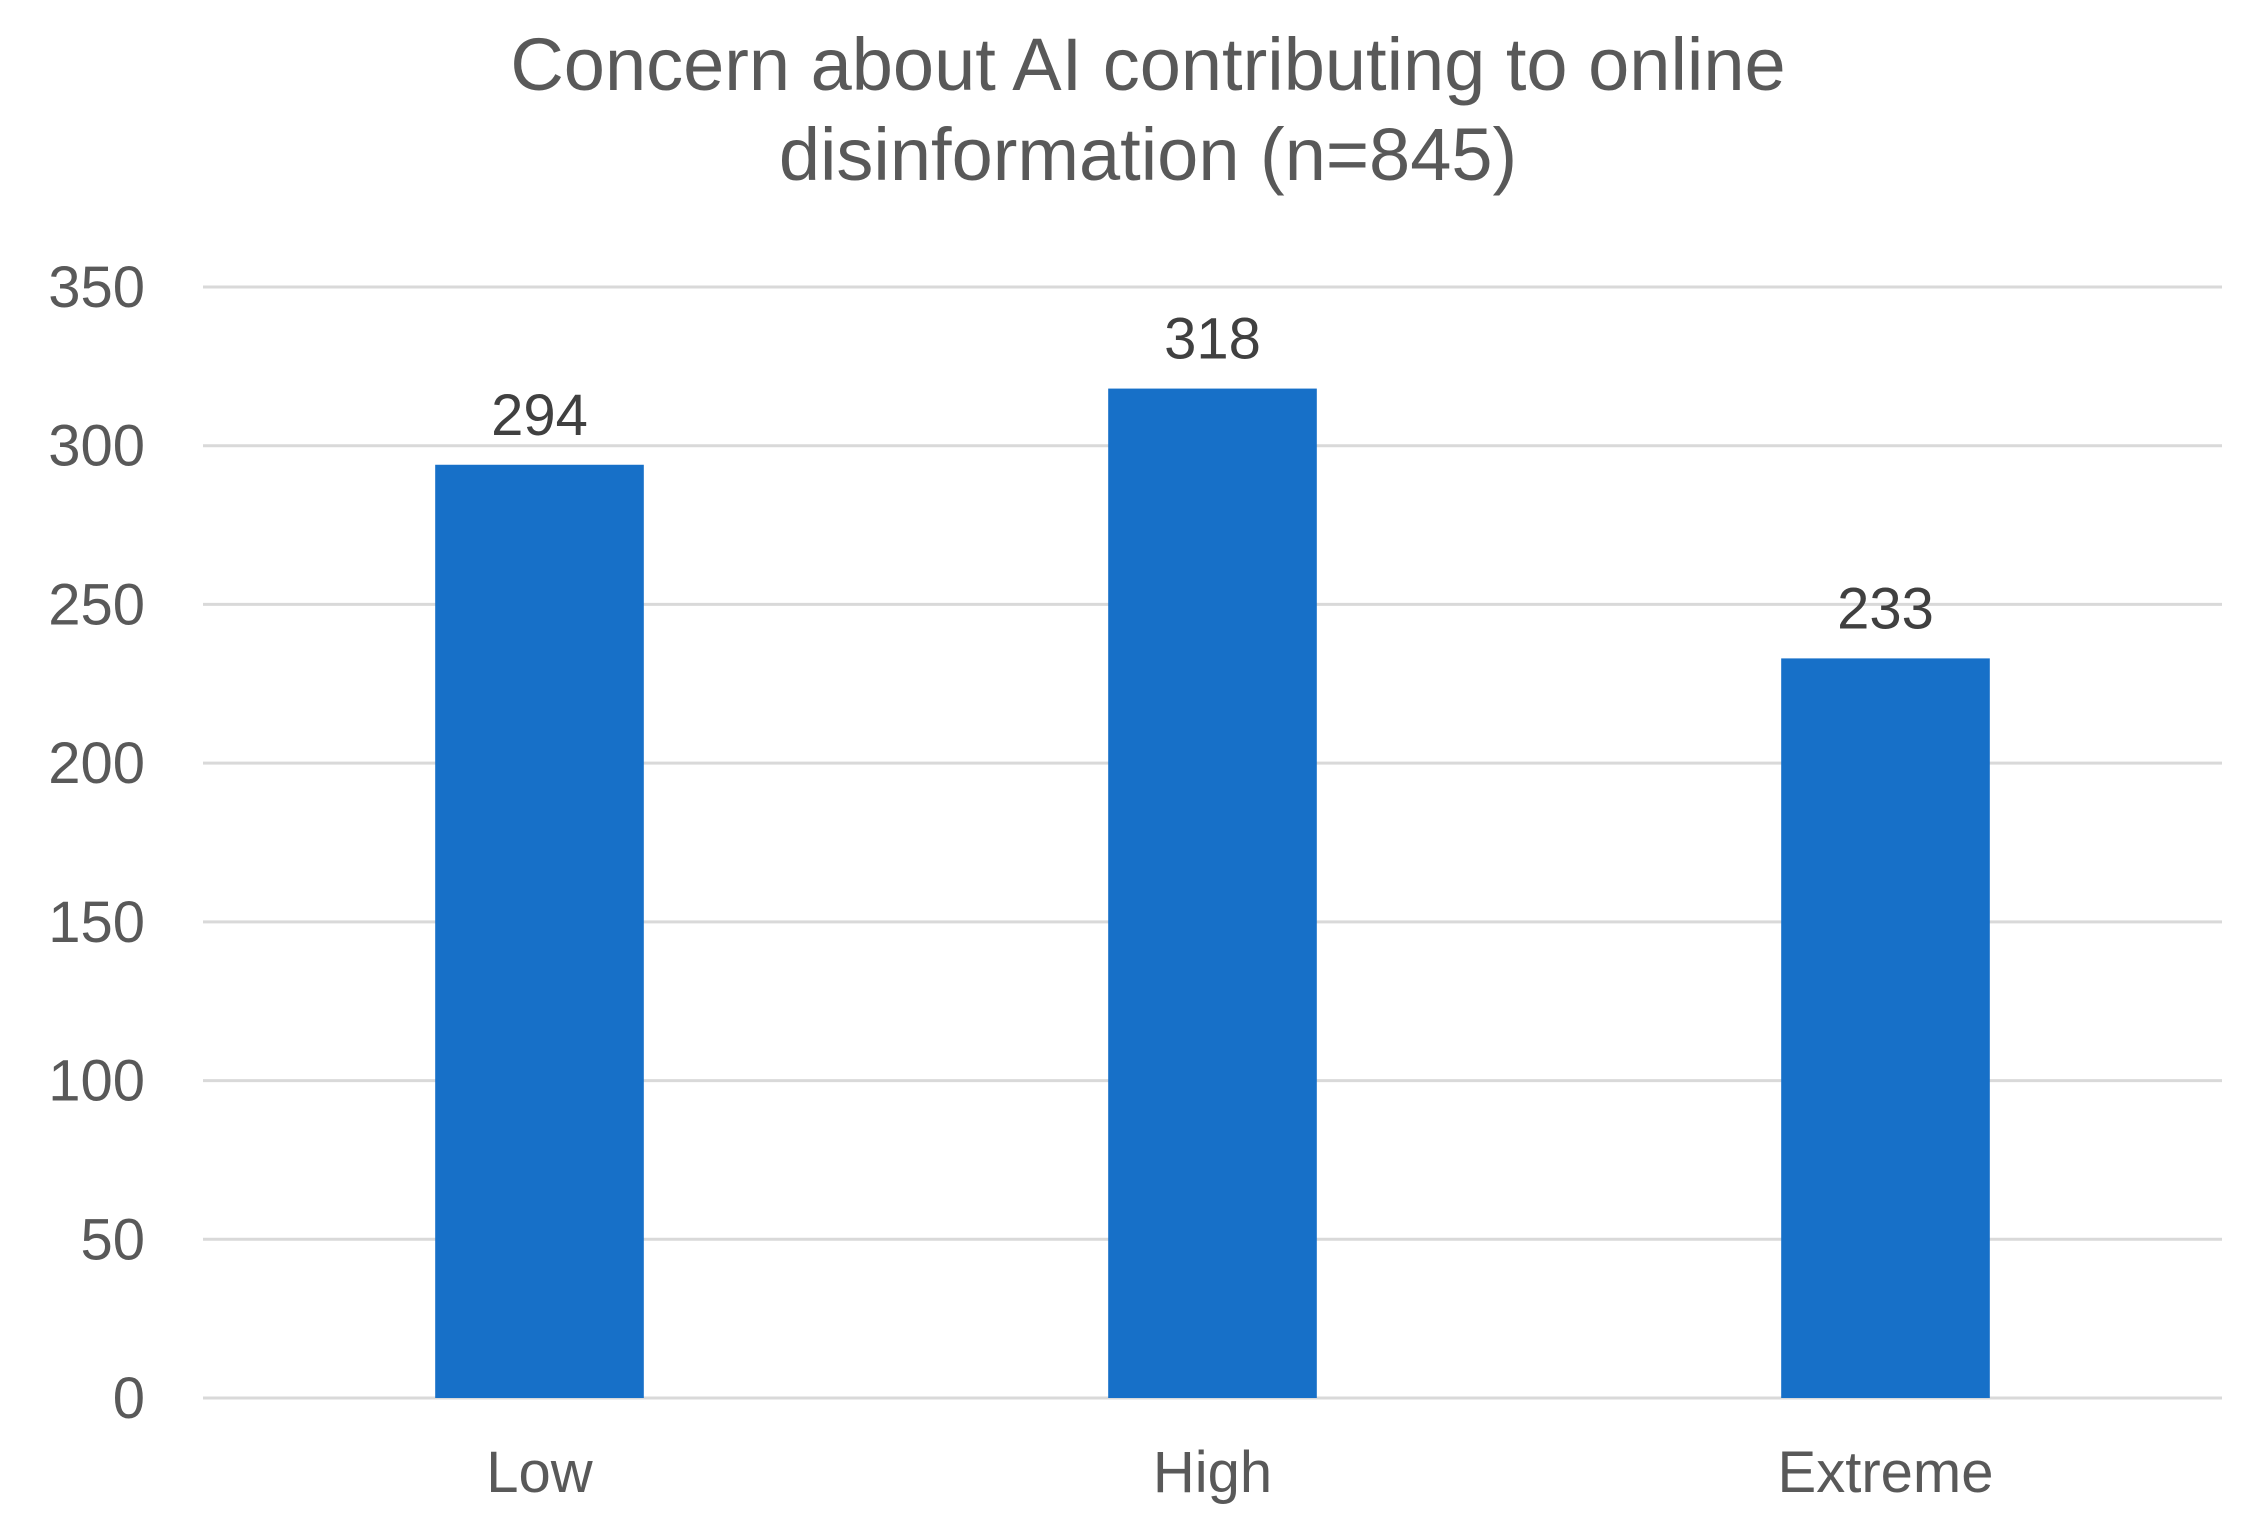  Describe the element at coordinates (96, 763) in the screenshot. I see `y-tick-label: 200` at that location.